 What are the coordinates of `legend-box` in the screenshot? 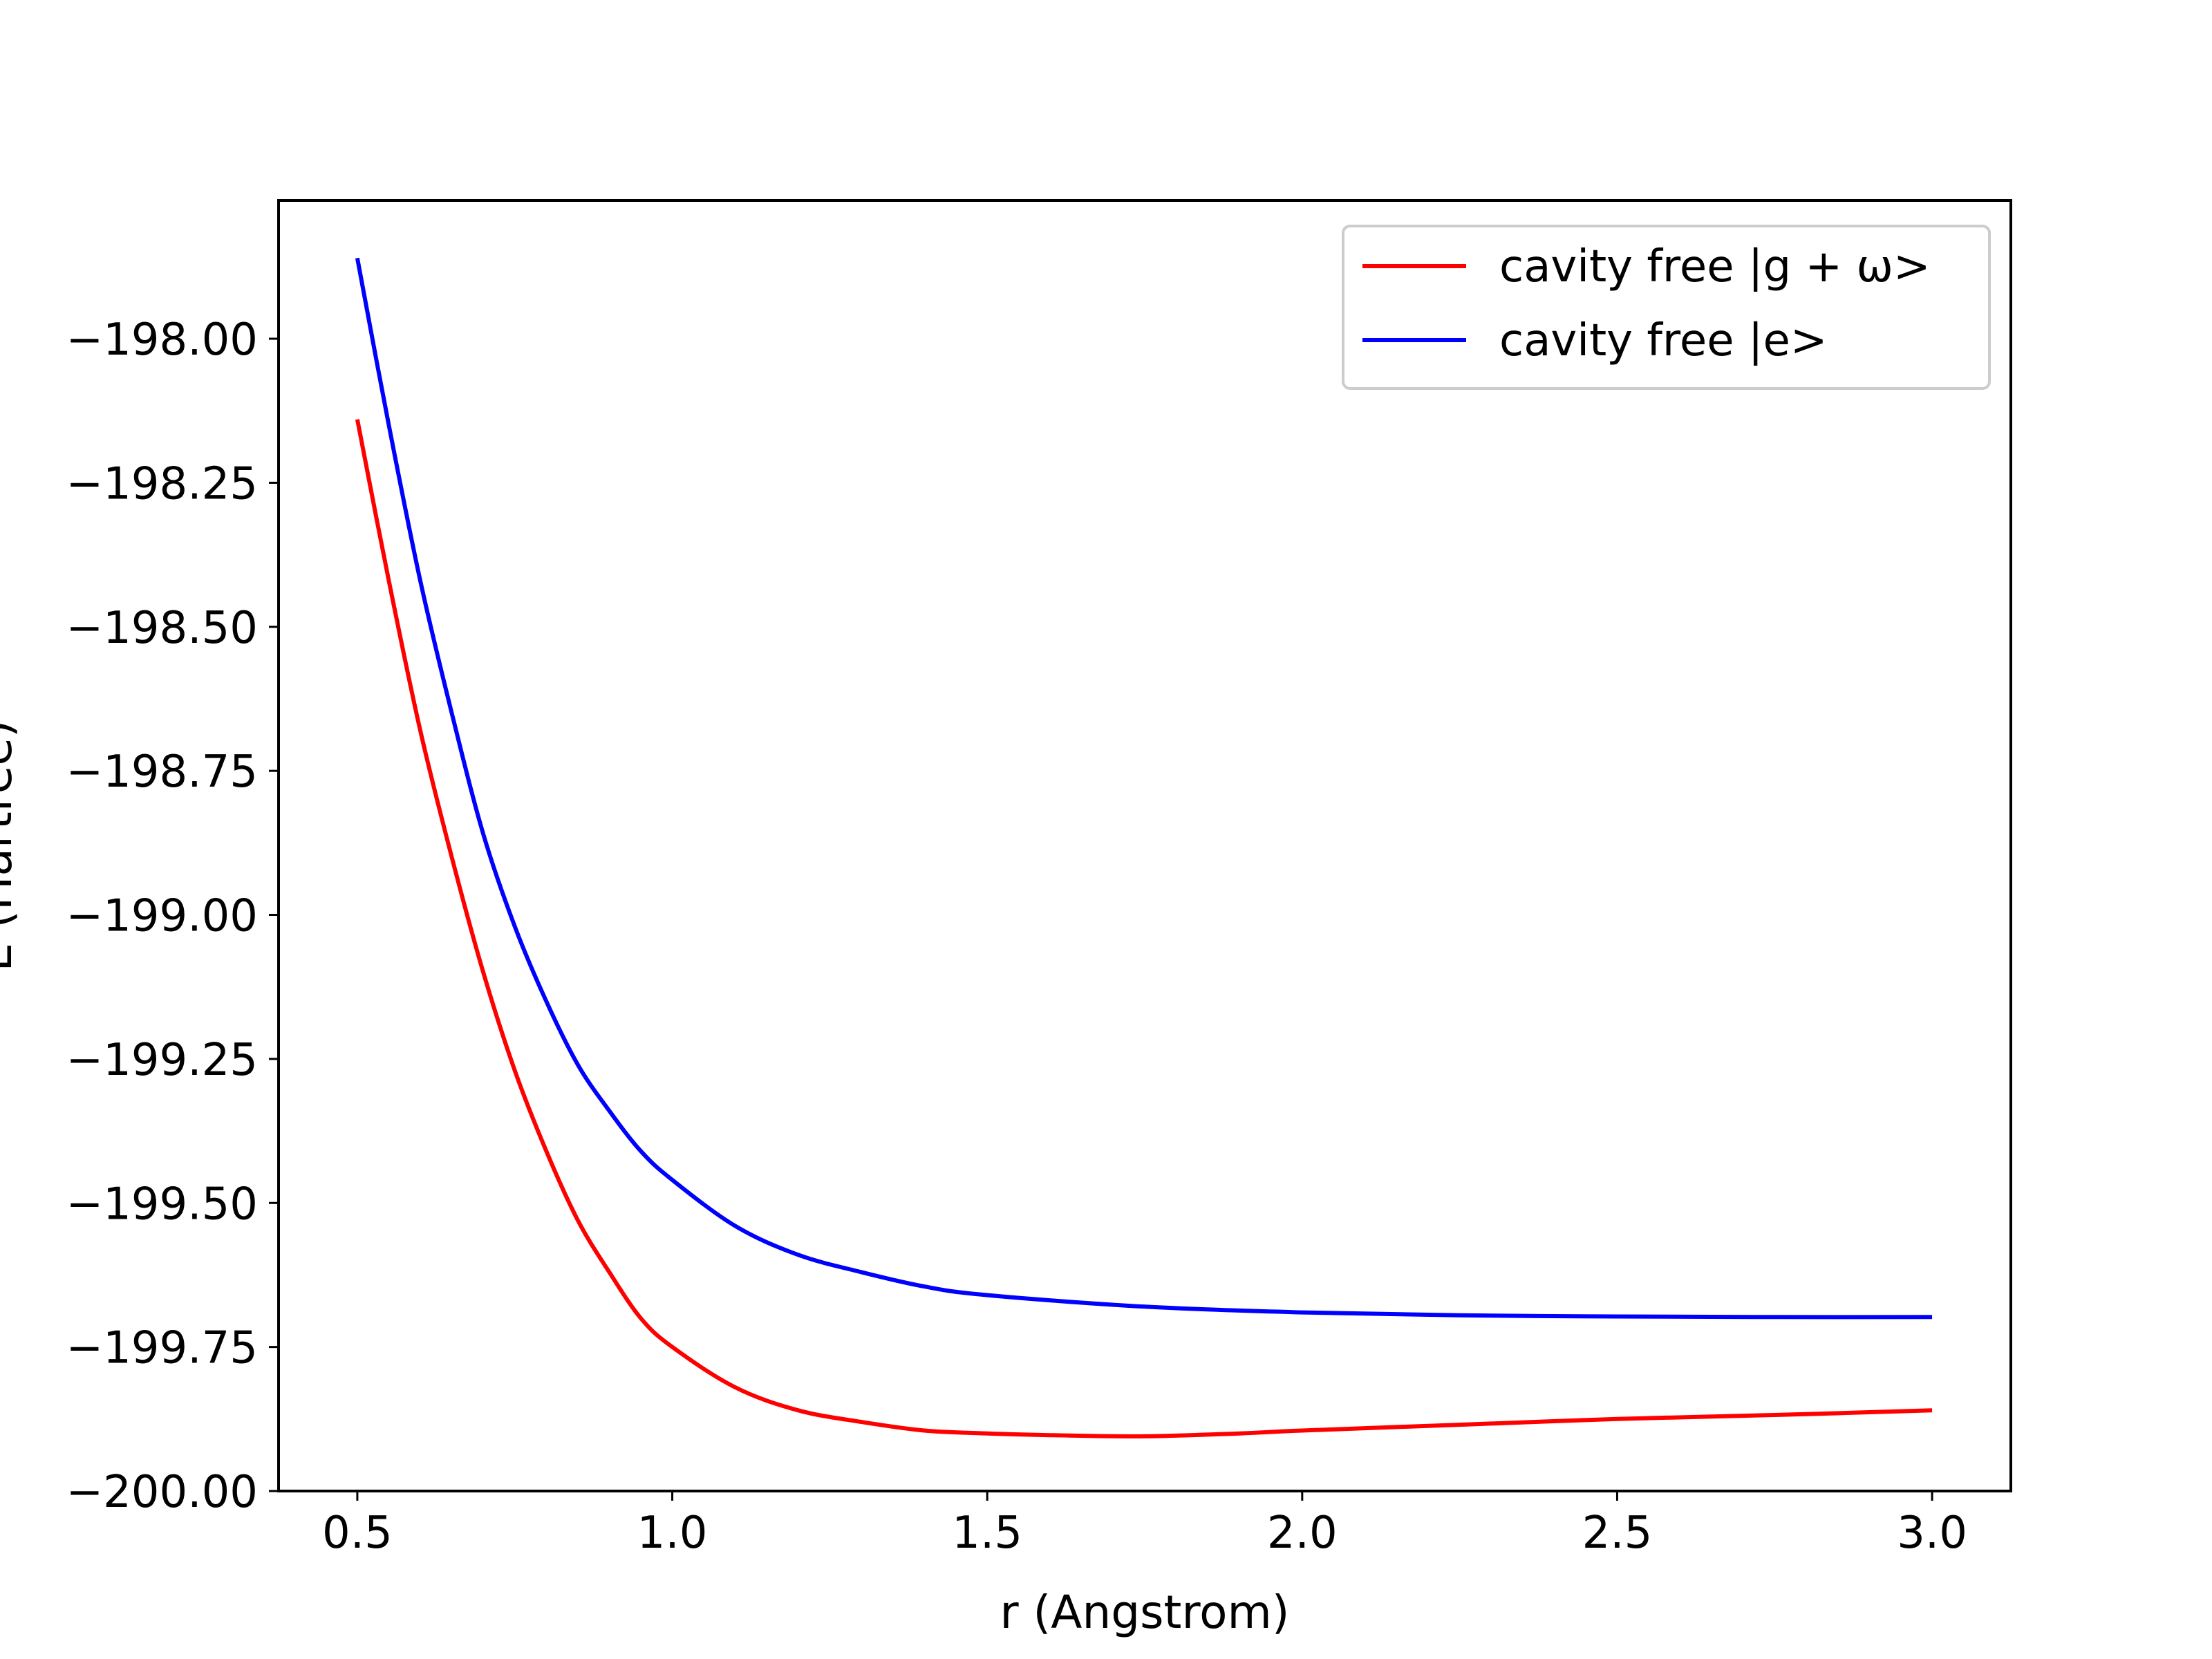 It's located at (1666, 307).